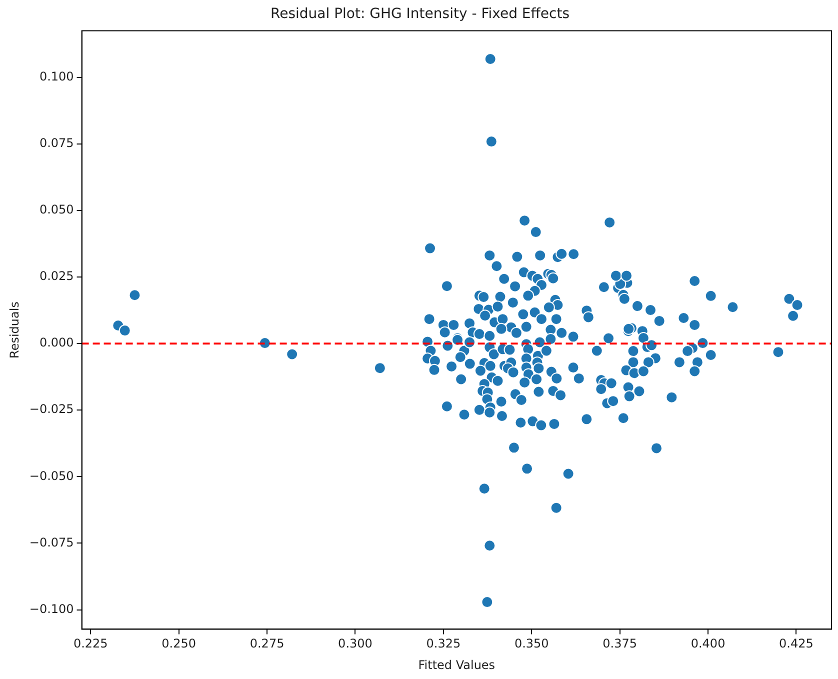 Image resolution: width=838 pixels, height=679 pixels. I want to click on y-tick-label: 0.025, so click(56, 276).